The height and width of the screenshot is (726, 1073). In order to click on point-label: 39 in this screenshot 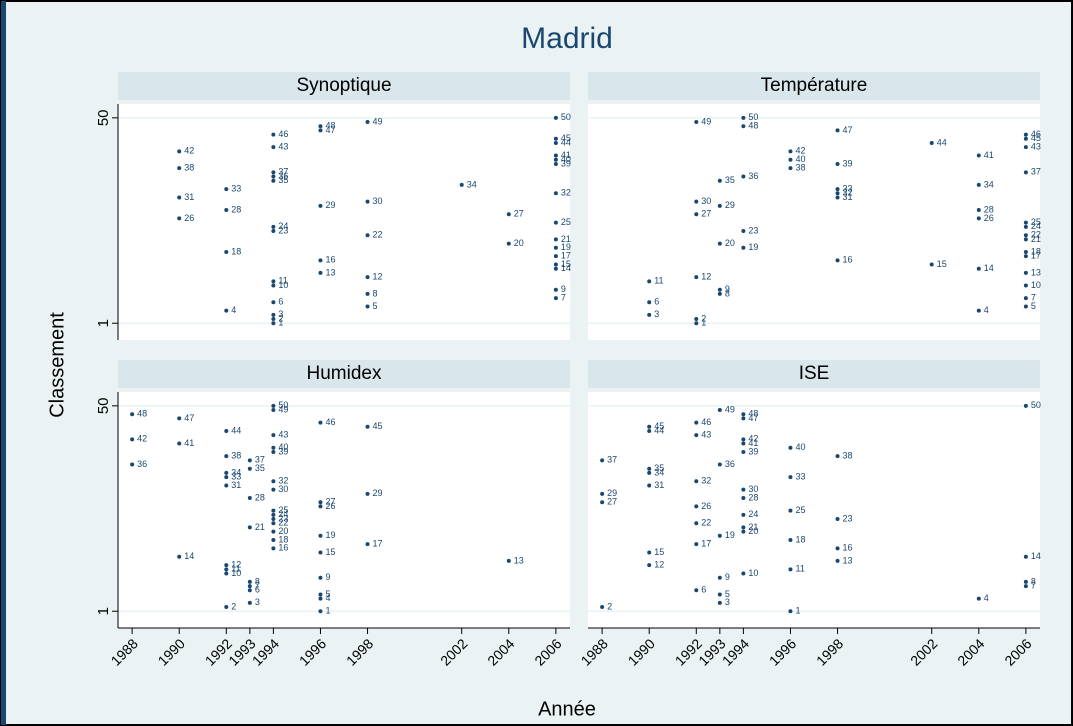, I will do `click(753, 451)`.